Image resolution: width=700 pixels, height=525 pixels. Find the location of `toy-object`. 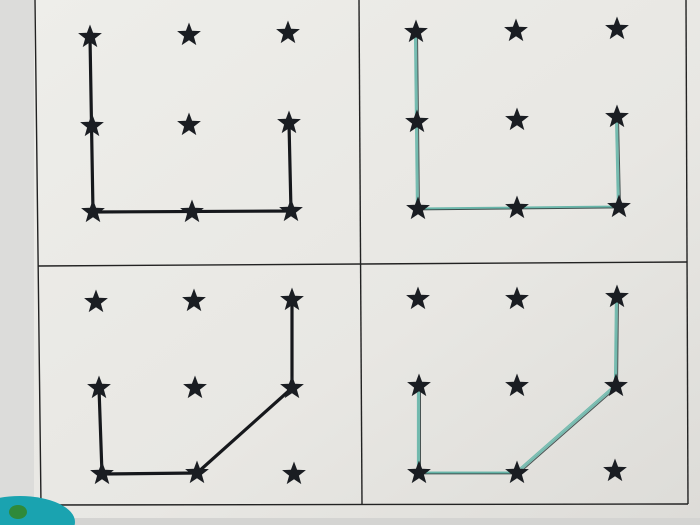

toy-object is located at coordinates (37, 510).